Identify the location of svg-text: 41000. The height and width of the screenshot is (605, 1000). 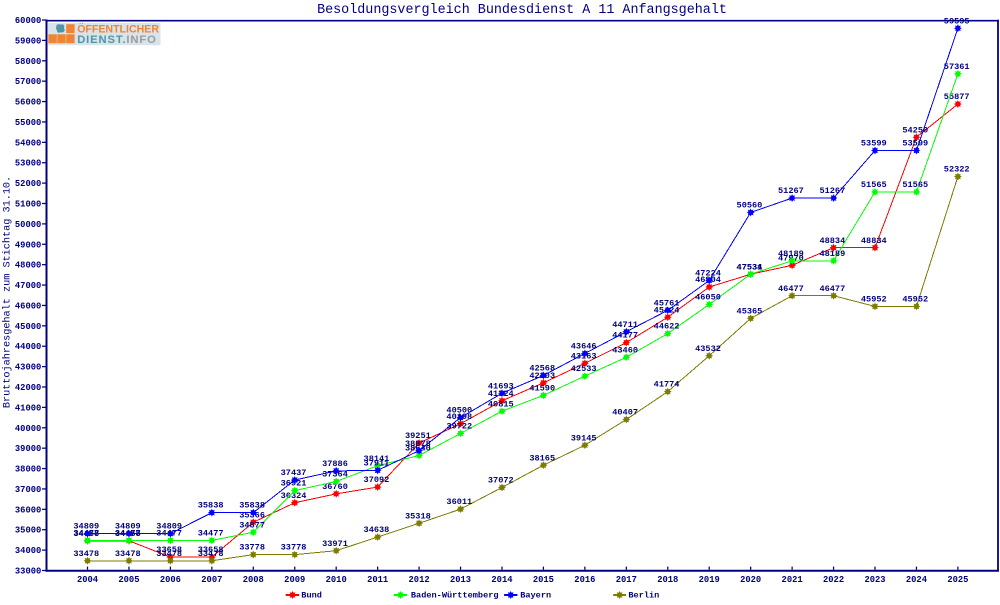
(28, 408).